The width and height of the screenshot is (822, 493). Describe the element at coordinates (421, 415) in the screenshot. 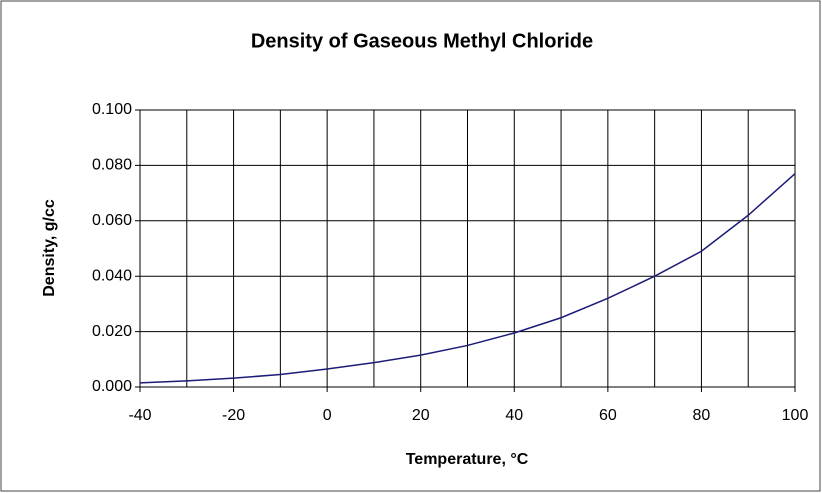

I see `x-tick-label: 20` at that location.